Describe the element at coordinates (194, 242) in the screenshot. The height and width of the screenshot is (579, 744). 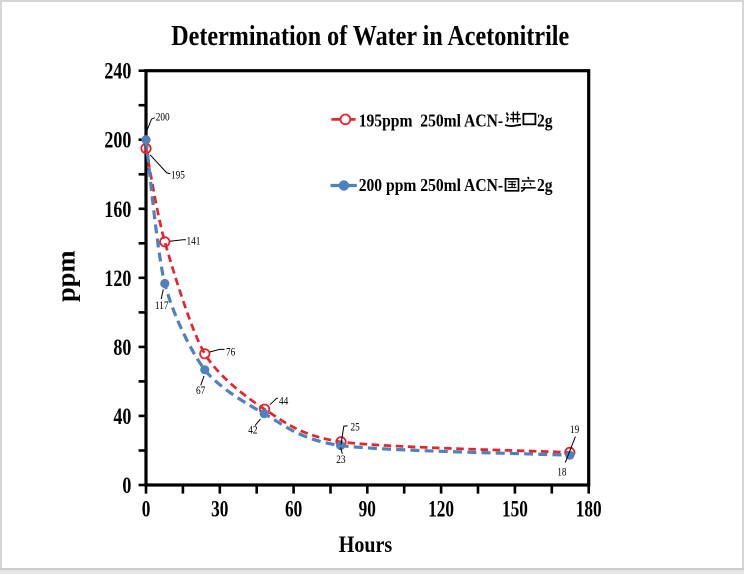
I see `svg-text: 141` at that location.